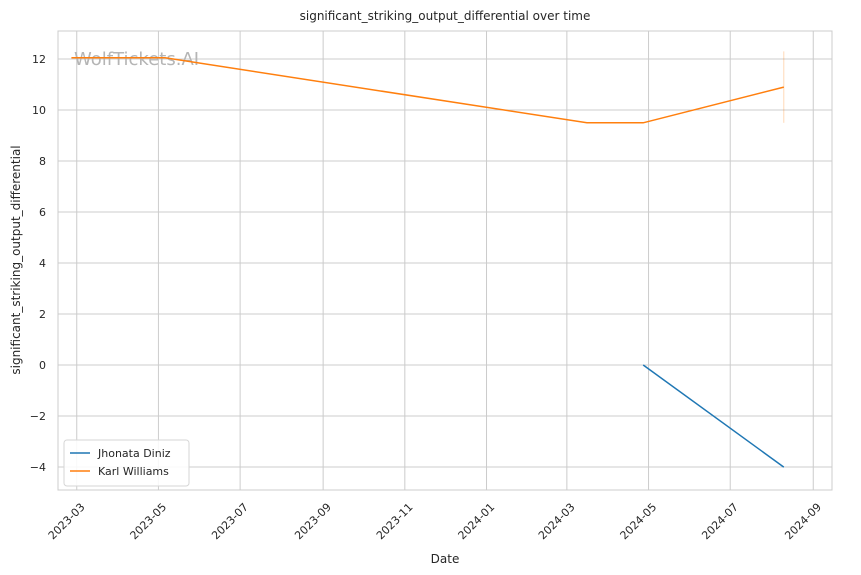 The image size is (861, 575). I want to click on x-axis-label: Date, so click(445, 559).